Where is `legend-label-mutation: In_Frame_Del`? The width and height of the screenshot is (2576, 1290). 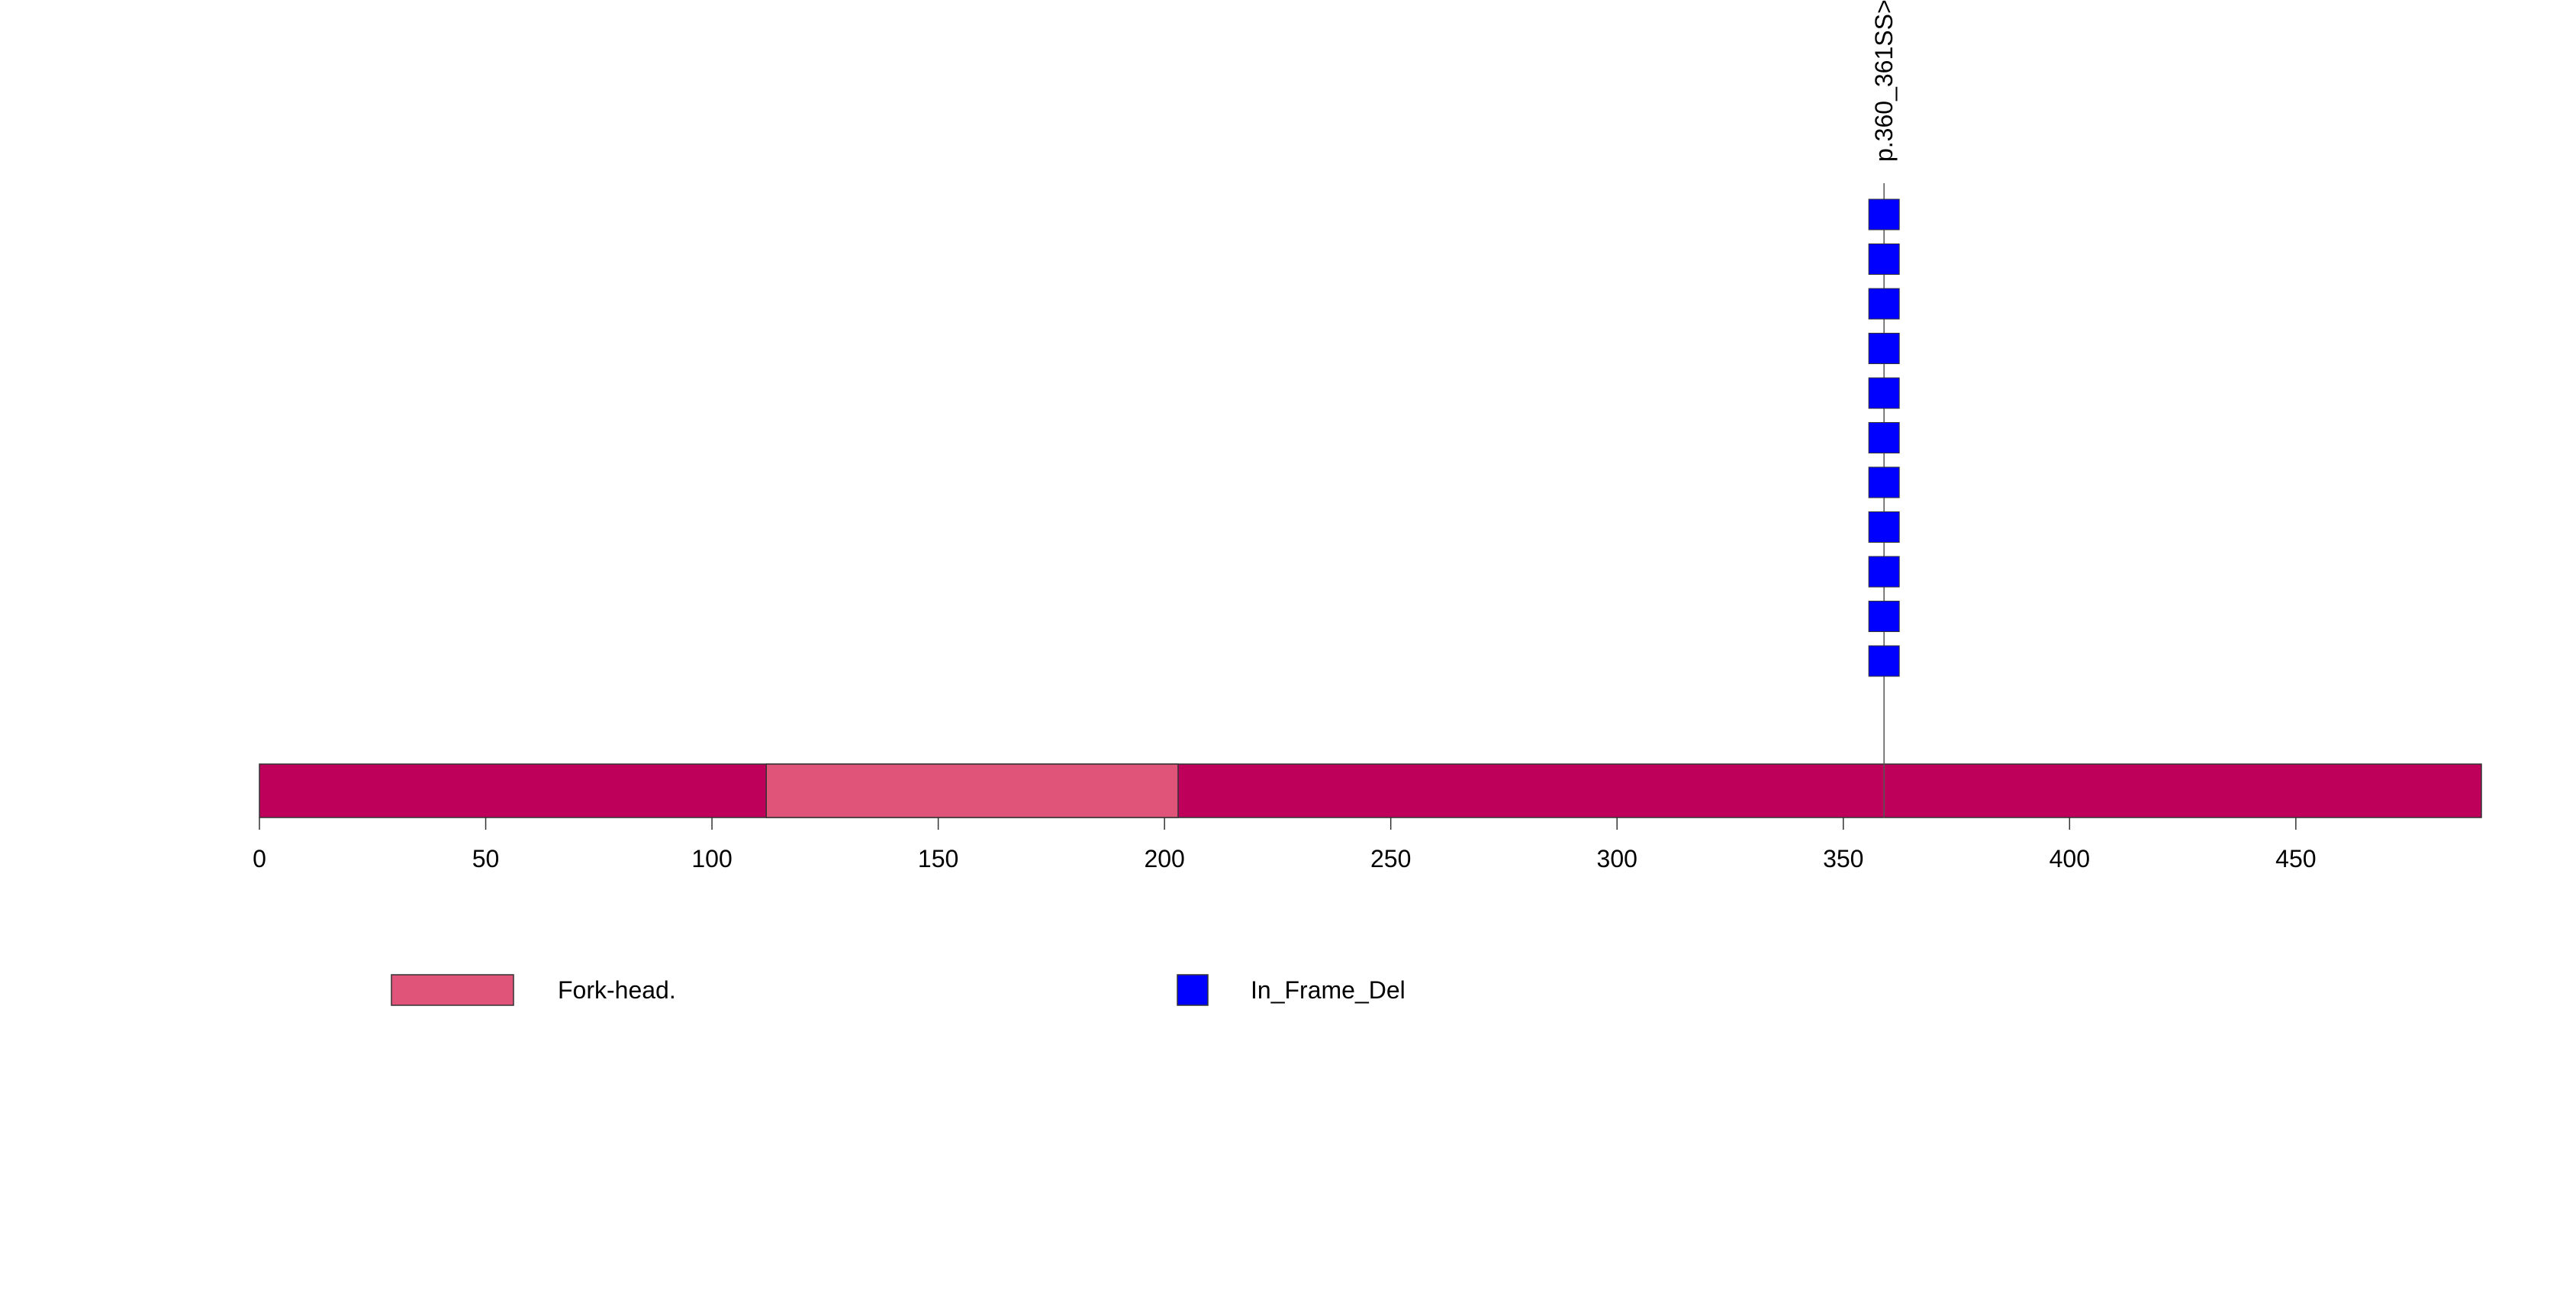
legend-label-mutation: In_Frame_Del is located at coordinates (1328, 990).